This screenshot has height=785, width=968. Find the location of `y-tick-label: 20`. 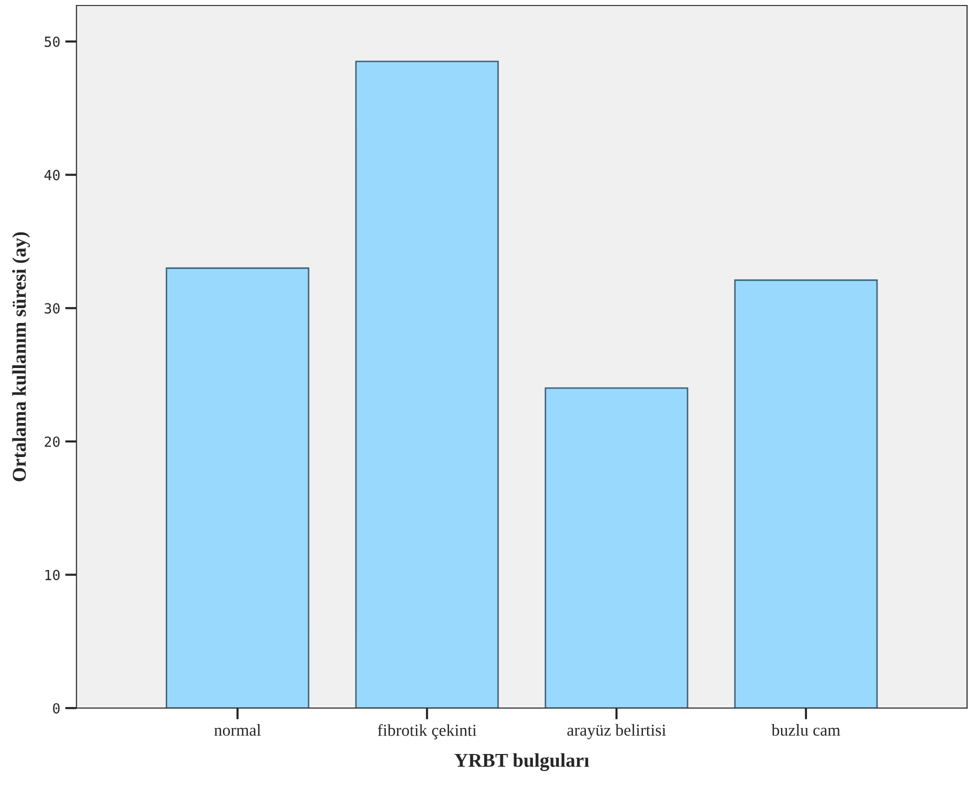

y-tick-label: 20 is located at coordinates (52, 441).